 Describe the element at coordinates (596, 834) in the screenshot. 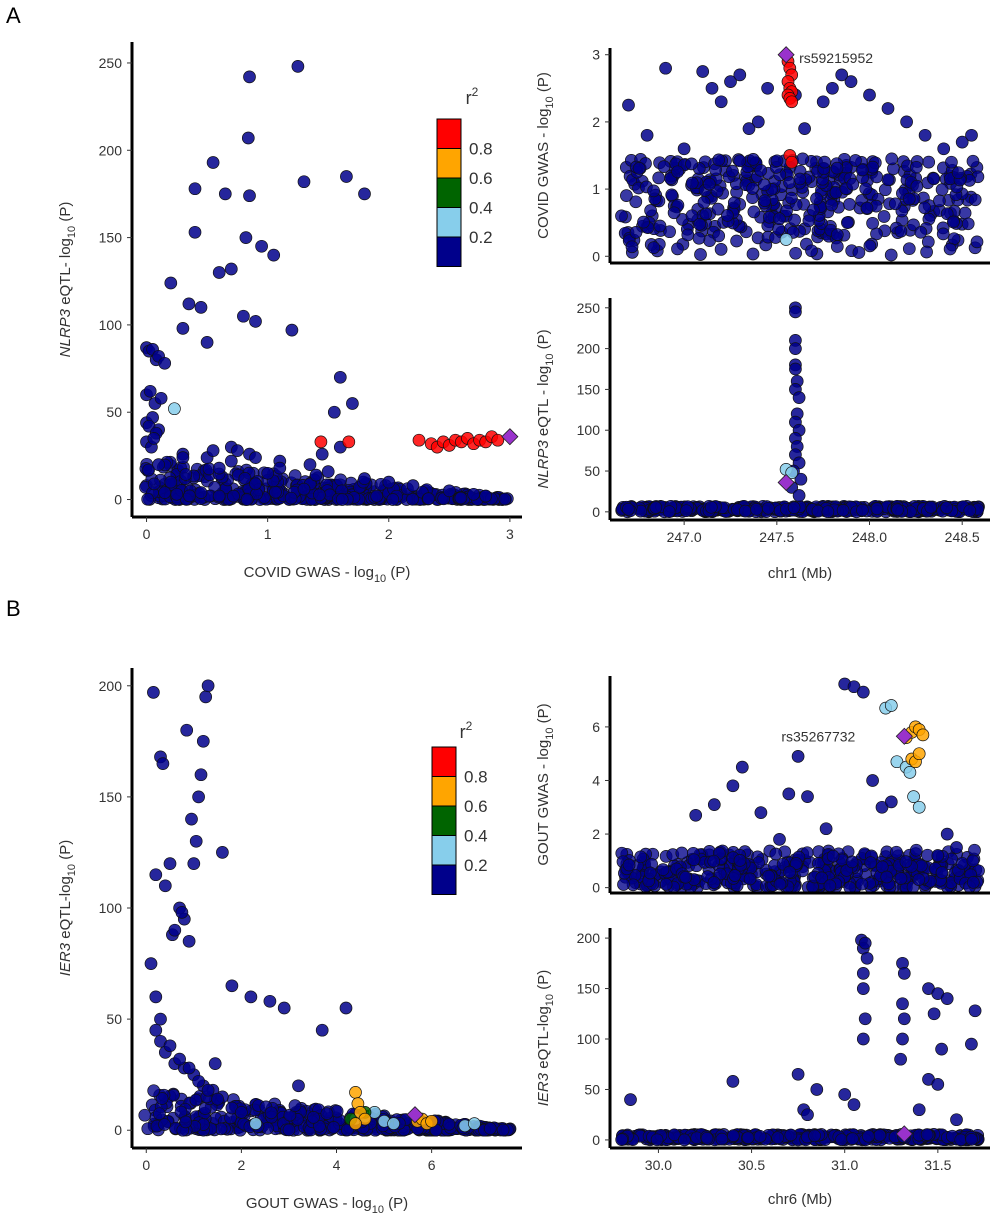

I see `y-tick-label: 2` at that location.